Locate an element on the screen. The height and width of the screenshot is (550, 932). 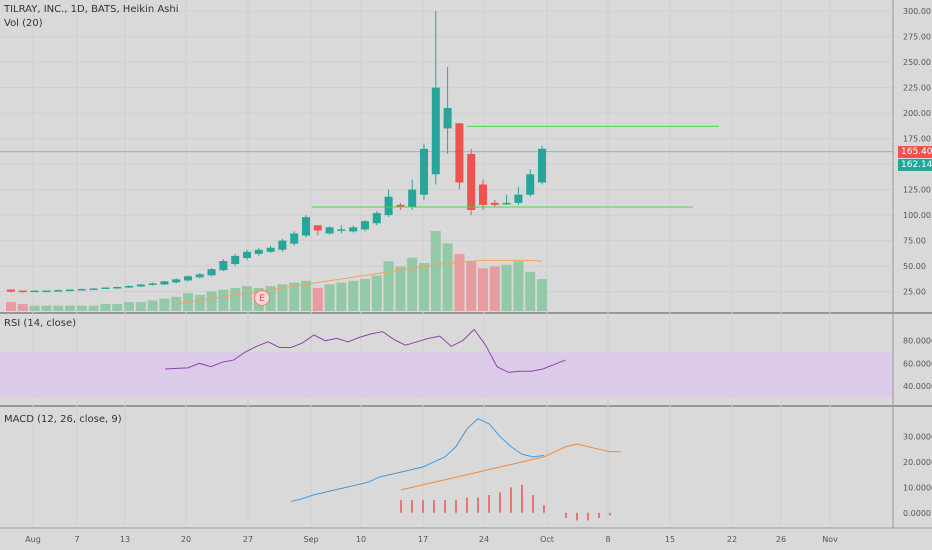
time-tick-label: 8 is located at coordinates (607, 539).